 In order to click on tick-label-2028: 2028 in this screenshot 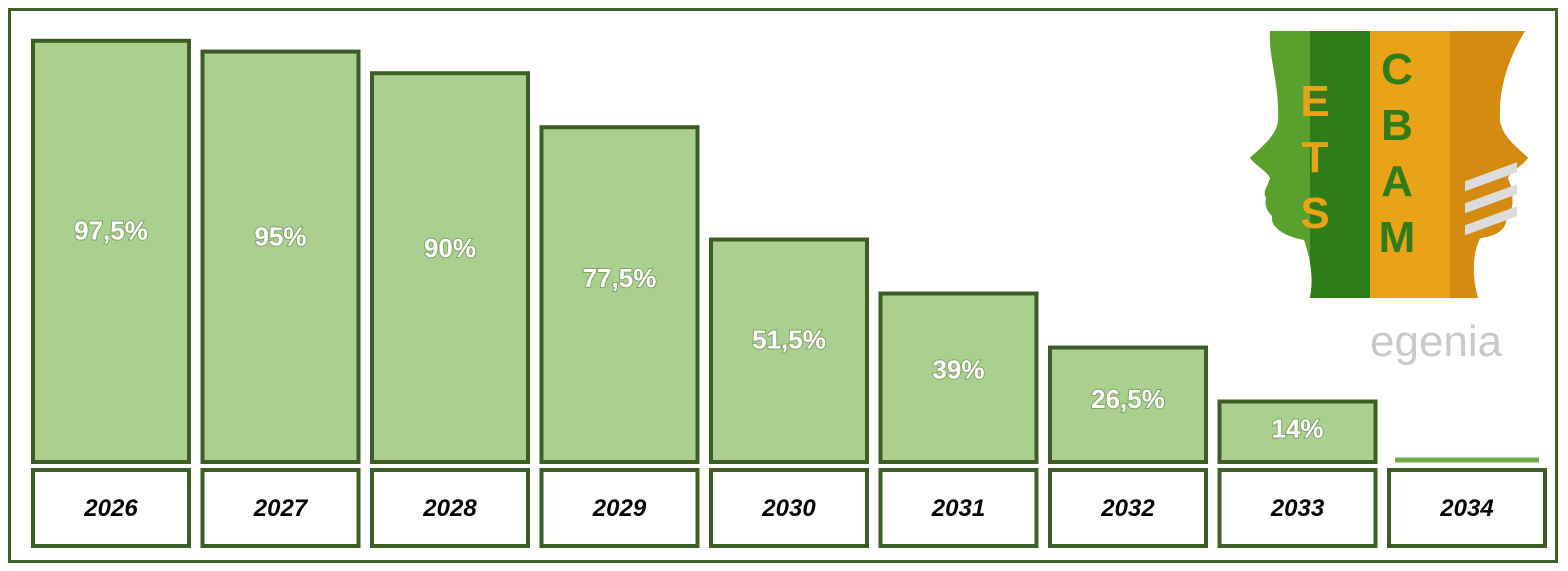, I will do `click(449, 508)`.